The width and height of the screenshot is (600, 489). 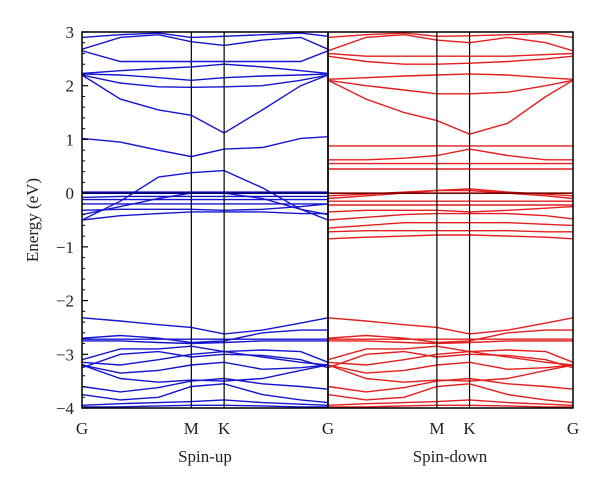 I want to click on spin-up-kpoint-label-m: M, so click(x=191, y=428).